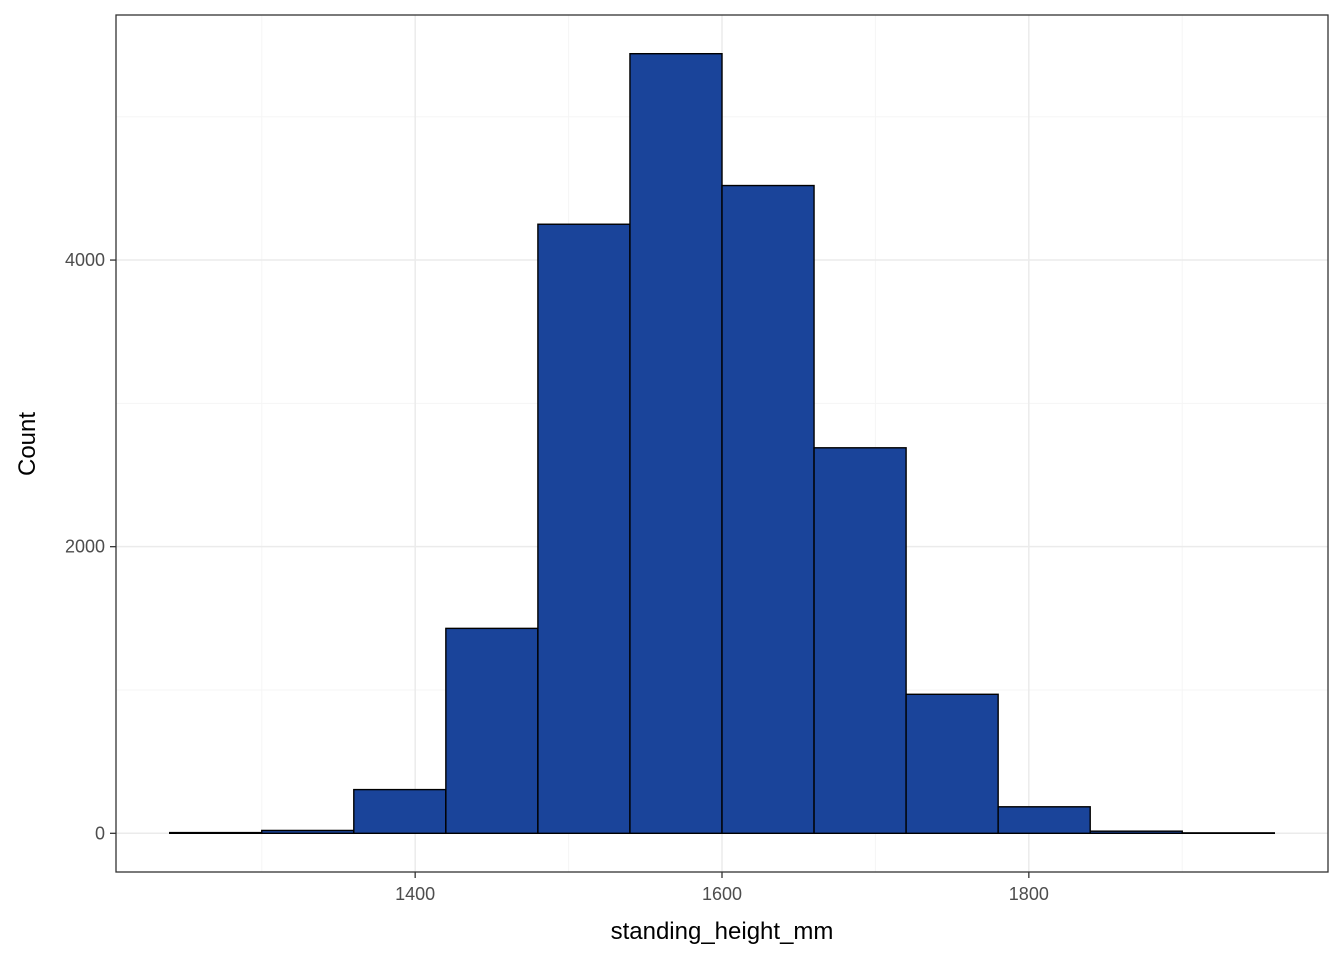 This screenshot has width=1344, height=960. I want to click on y-tick-label: 0, so click(100, 833).